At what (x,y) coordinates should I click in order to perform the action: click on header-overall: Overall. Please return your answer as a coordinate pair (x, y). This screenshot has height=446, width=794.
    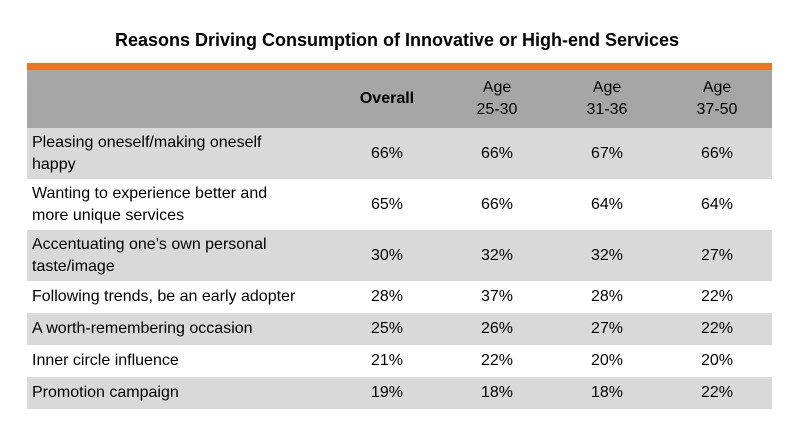
    Looking at the image, I should click on (387, 99).